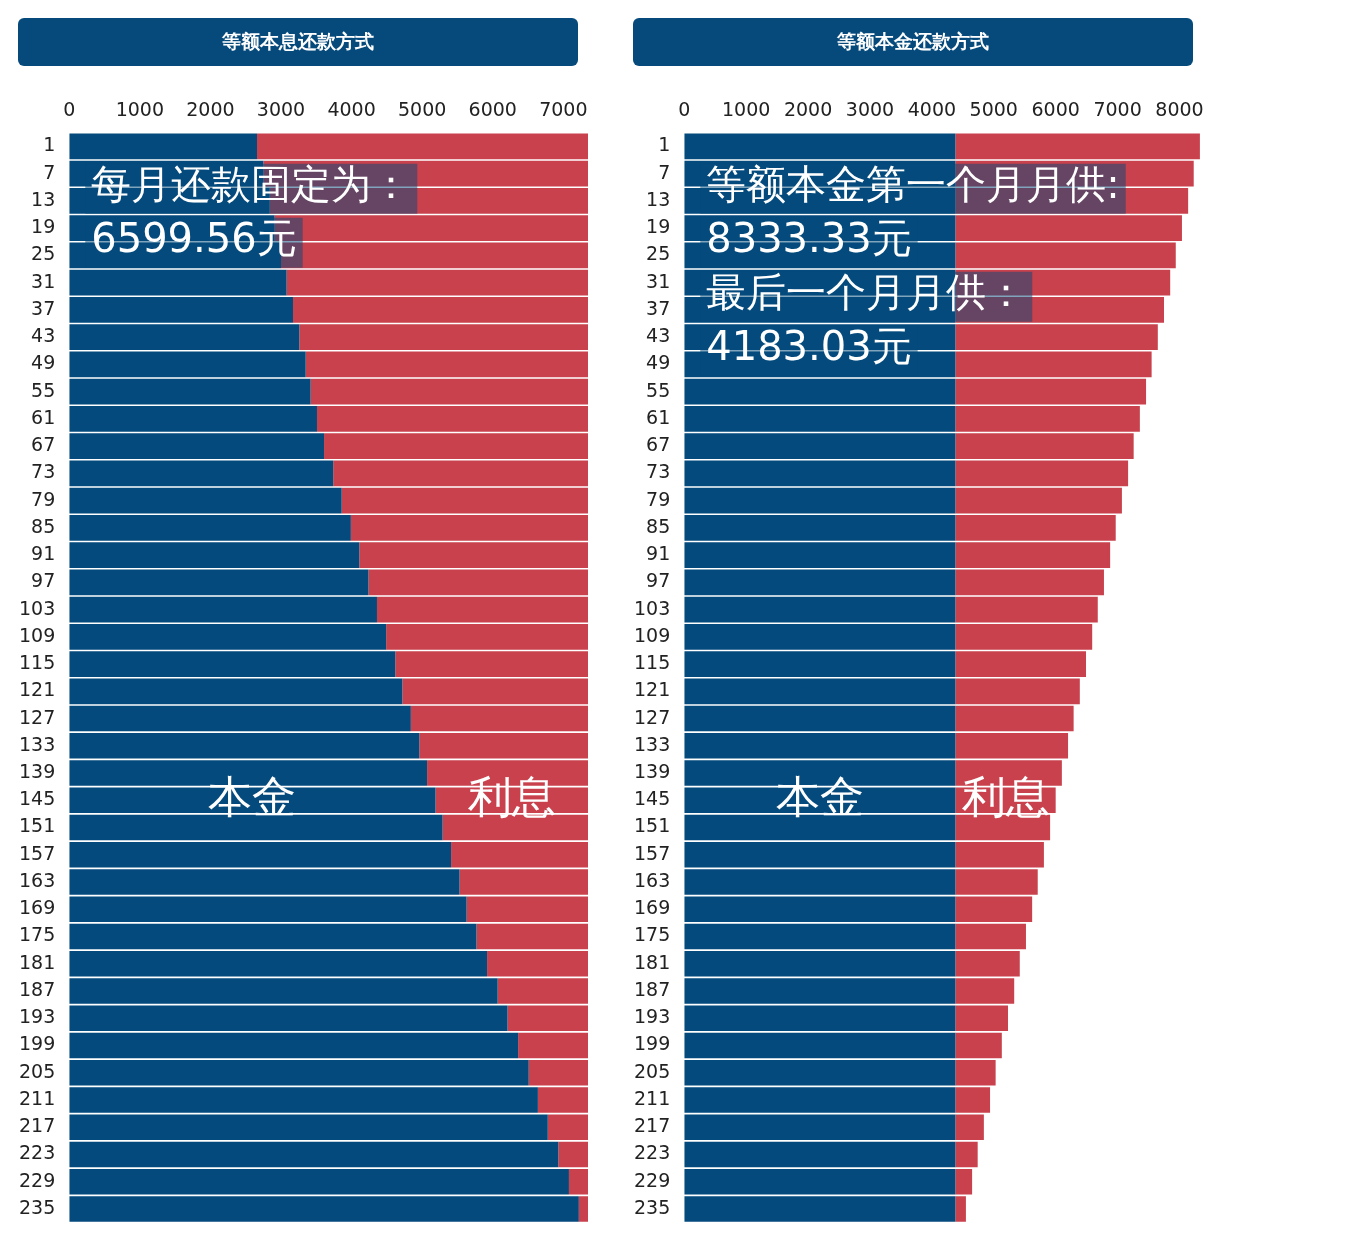 The height and width of the screenshot is (1252, 1356). What do you see at coordinates (652, 1043) in the screenshot?
I see `y-tick-label: 199` at bounding box center [652, 1043].